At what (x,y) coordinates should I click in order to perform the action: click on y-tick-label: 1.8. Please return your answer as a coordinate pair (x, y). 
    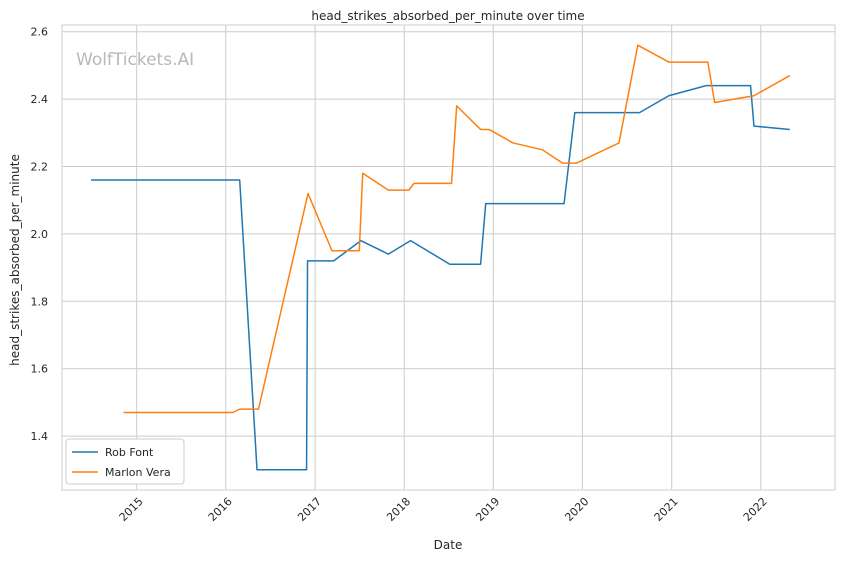
    Looking at the image, I should click on (40, 301).